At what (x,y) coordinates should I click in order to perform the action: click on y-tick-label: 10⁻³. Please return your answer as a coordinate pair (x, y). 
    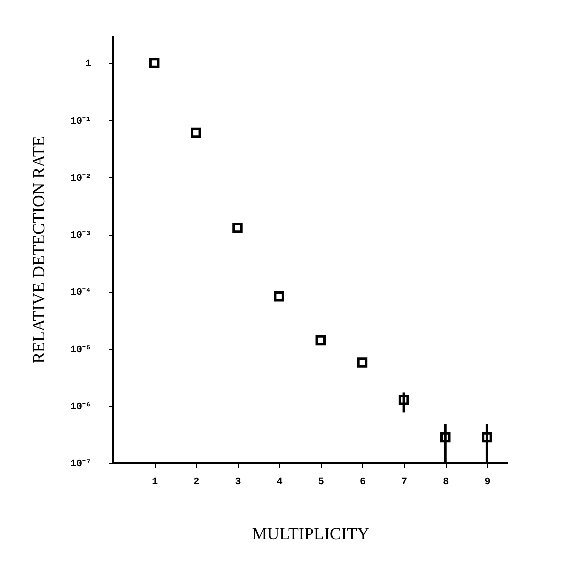
    Looking at the image, I should click on (81, 236).